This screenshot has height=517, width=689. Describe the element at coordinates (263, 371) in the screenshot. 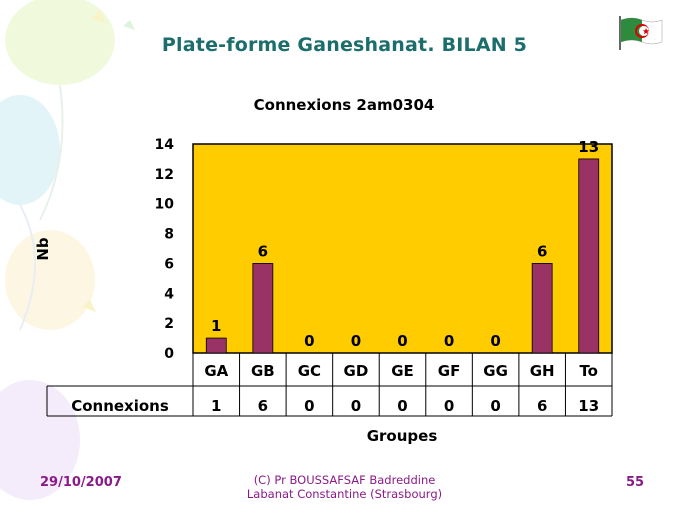

I see `category-label: GB` at that location.